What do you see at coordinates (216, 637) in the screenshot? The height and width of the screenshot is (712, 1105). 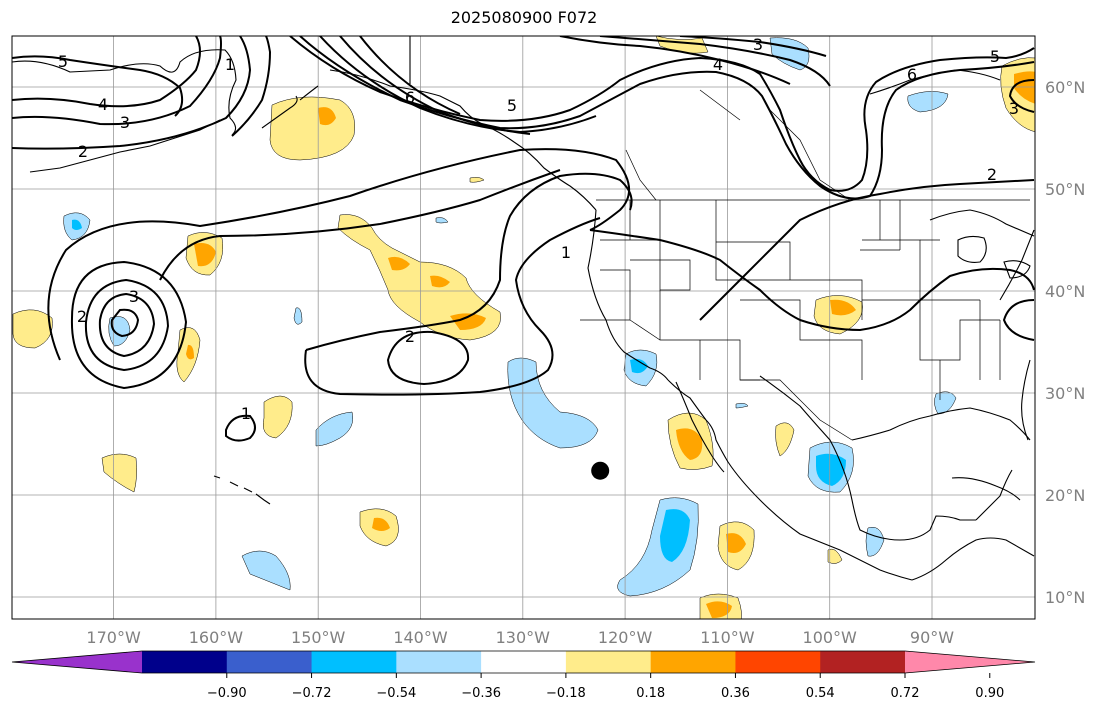 I see `lon-label: 160°W` at bounding box center [216, 637].